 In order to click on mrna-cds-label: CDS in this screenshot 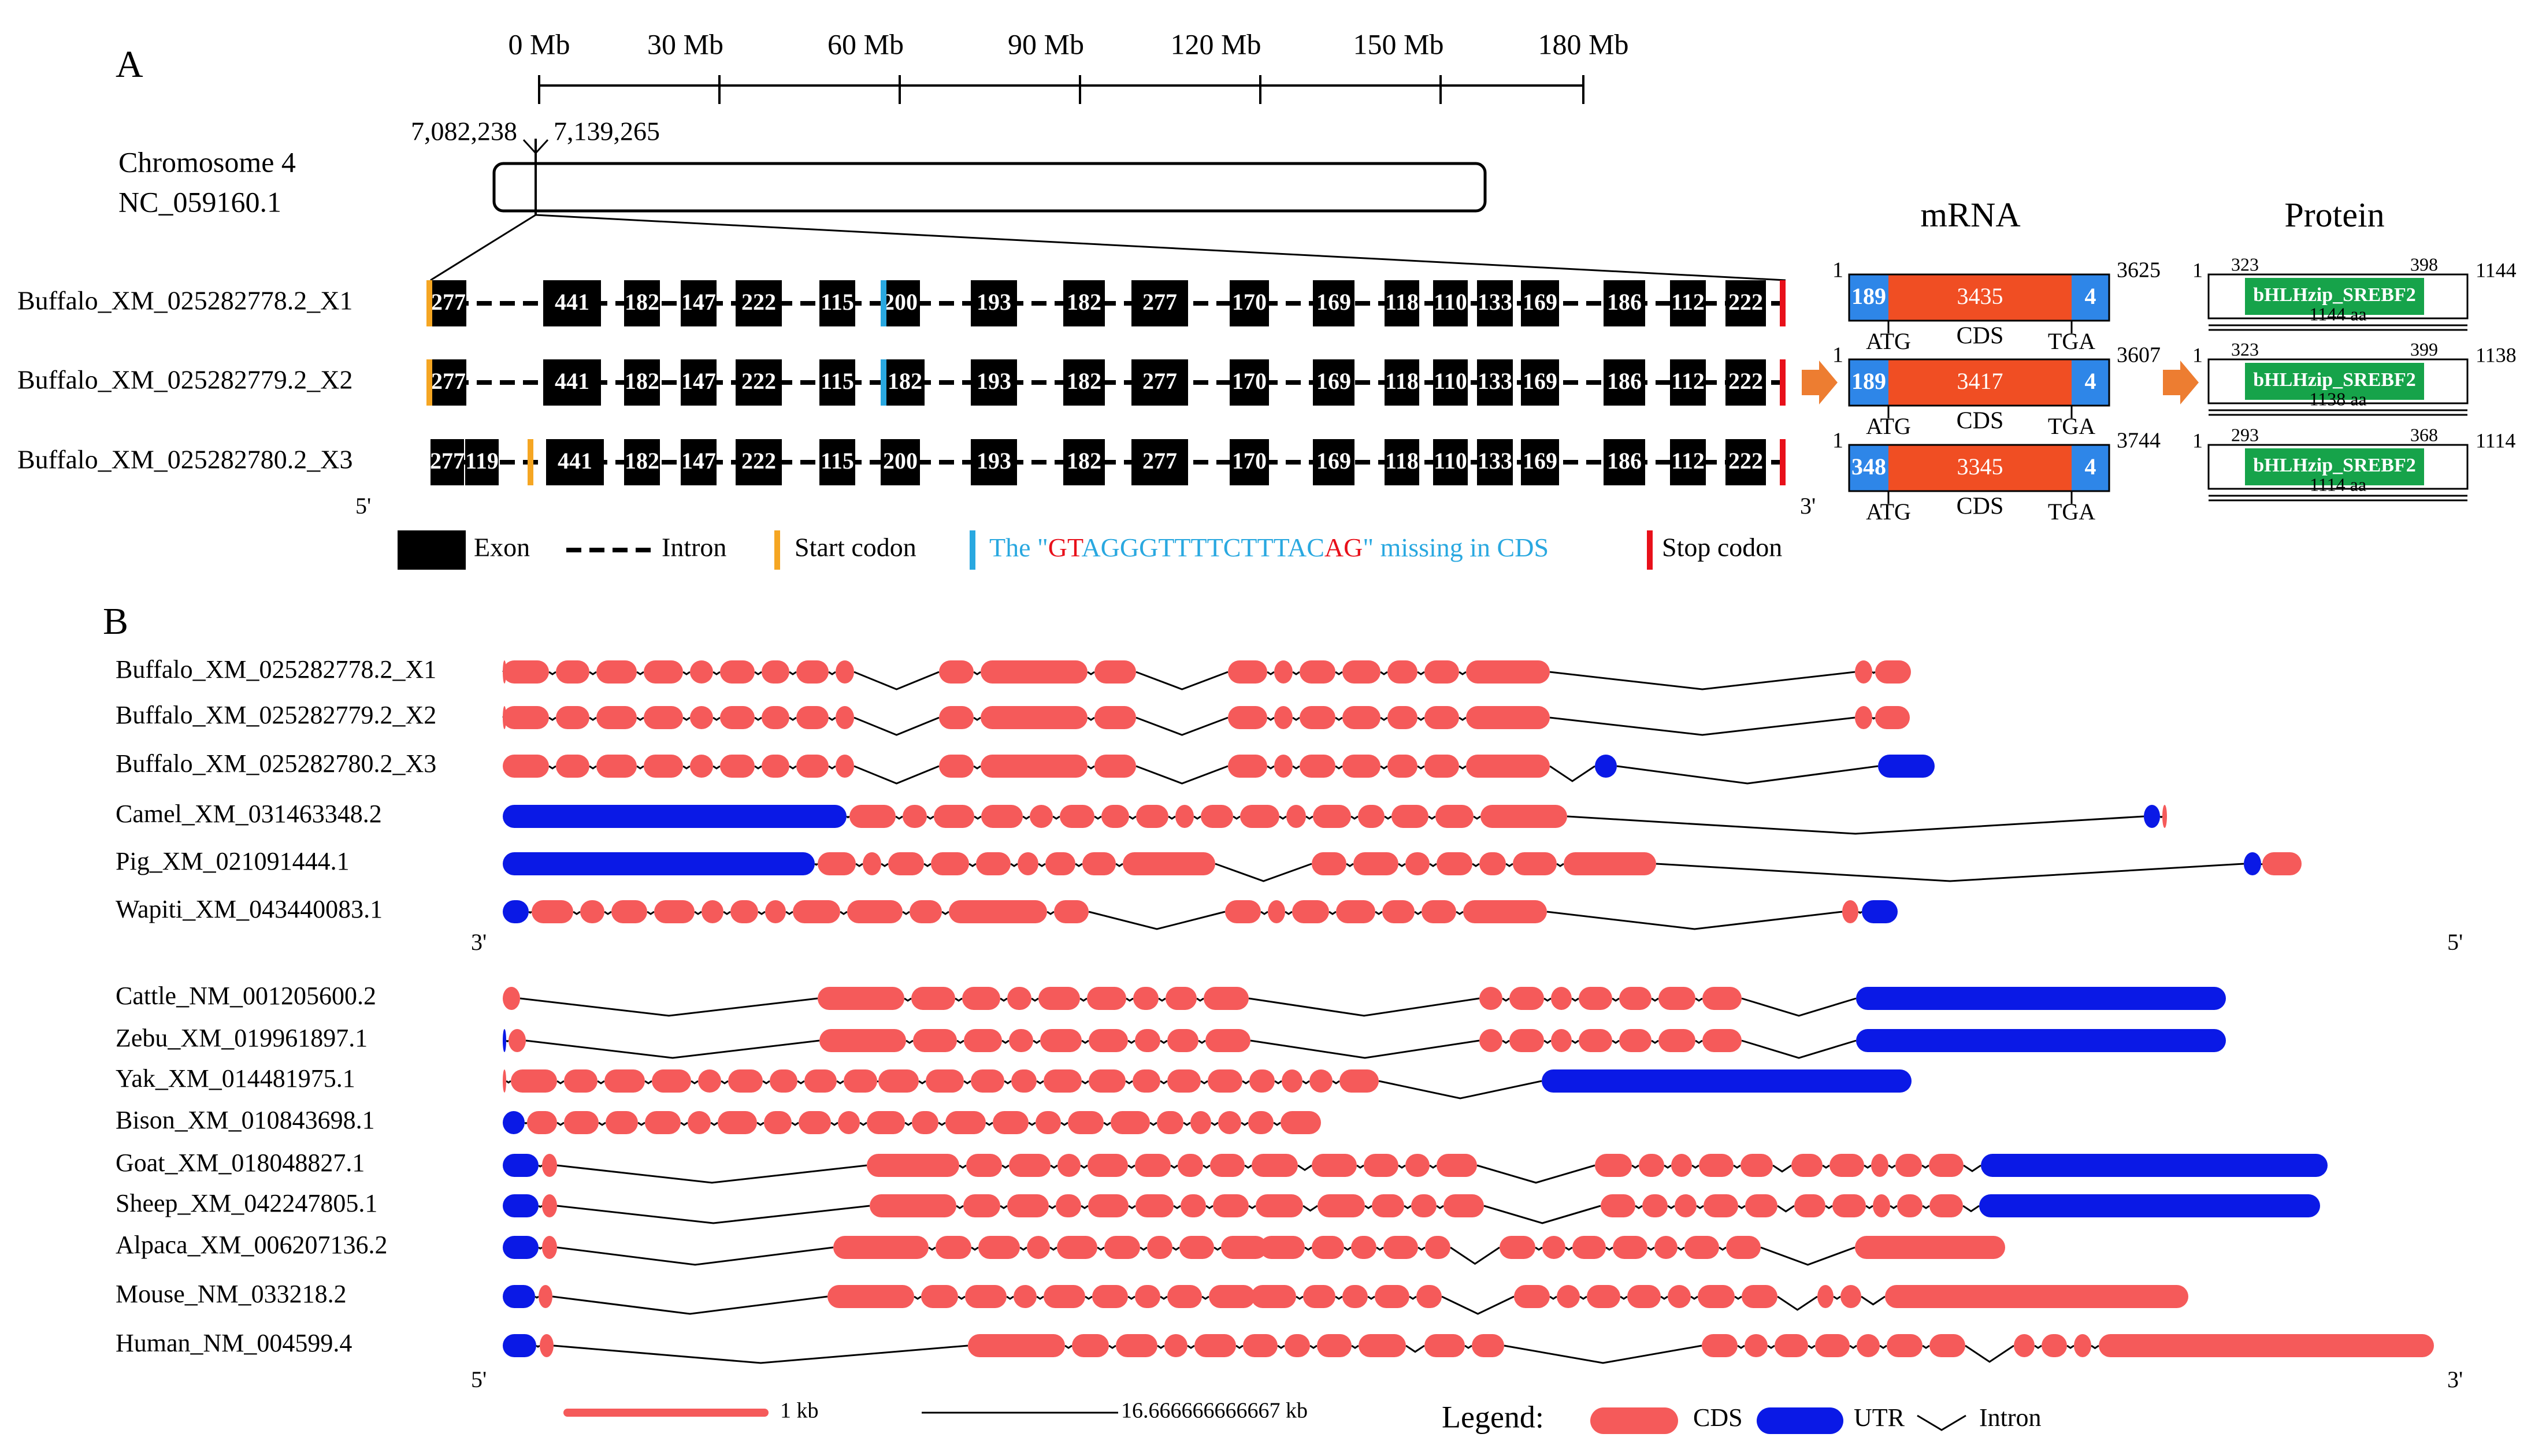, I will do `click(1980, 421)`.